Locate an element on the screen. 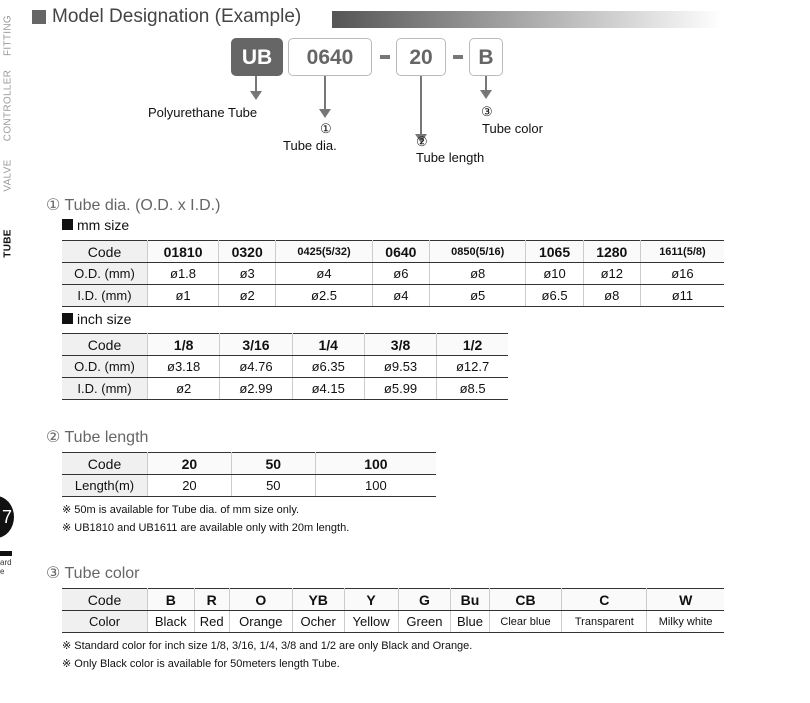 The height and width of the screenshot is (703, 810). side-nav: FITTING CONTROLLER VALVE TUBE is located at coordinates (8, 135).